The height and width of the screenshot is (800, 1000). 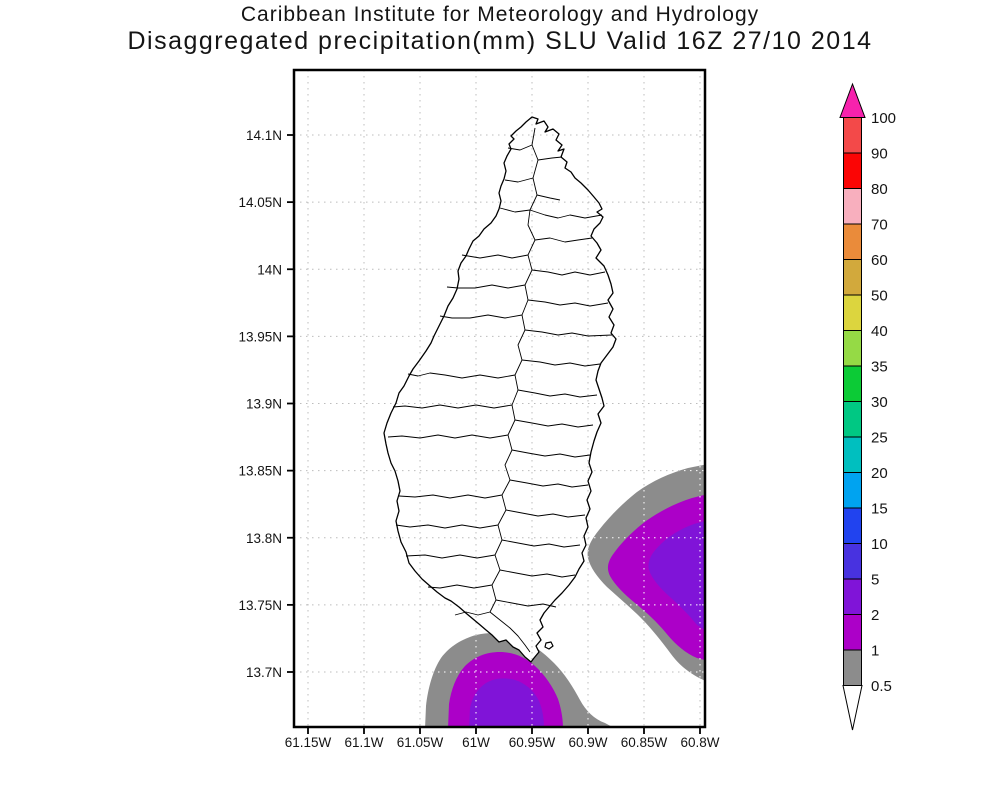 I want to click on colorbar-segments, so click(x=852, y=401).